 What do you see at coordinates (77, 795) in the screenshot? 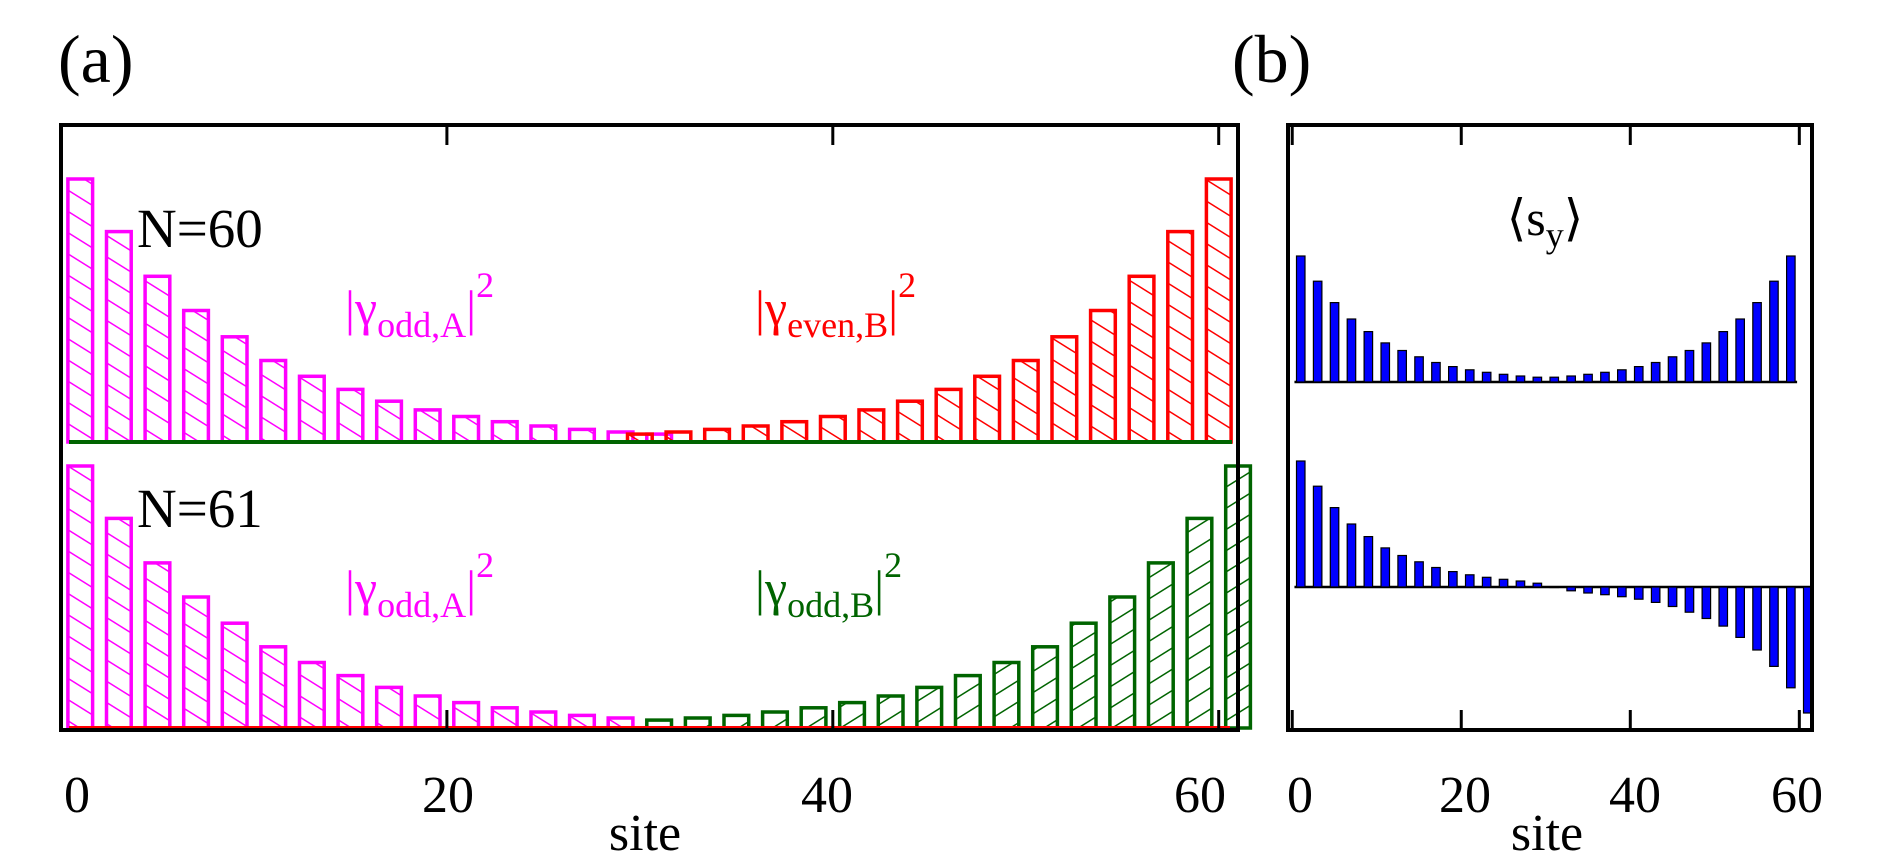
I see `panel-a-xtick-label-0: 0` at bounding box center [77, 795].